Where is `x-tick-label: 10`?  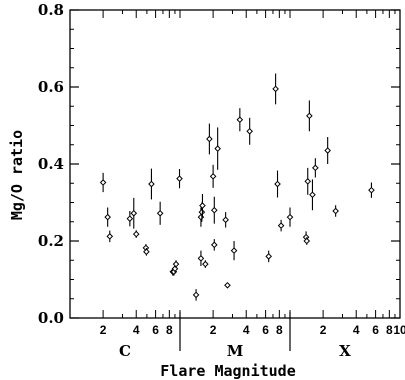
x-tick-label: 10 is located at coordinates (399, 330).